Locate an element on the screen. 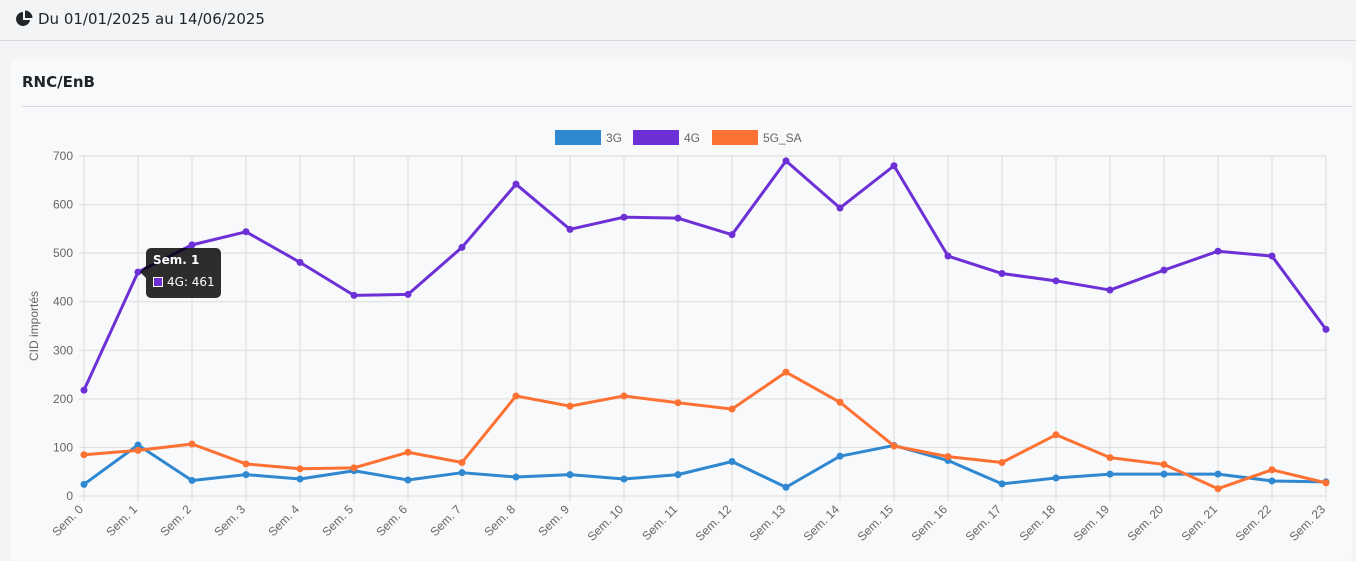  y-tick-label: 200 is located at coordinates (63, 399).